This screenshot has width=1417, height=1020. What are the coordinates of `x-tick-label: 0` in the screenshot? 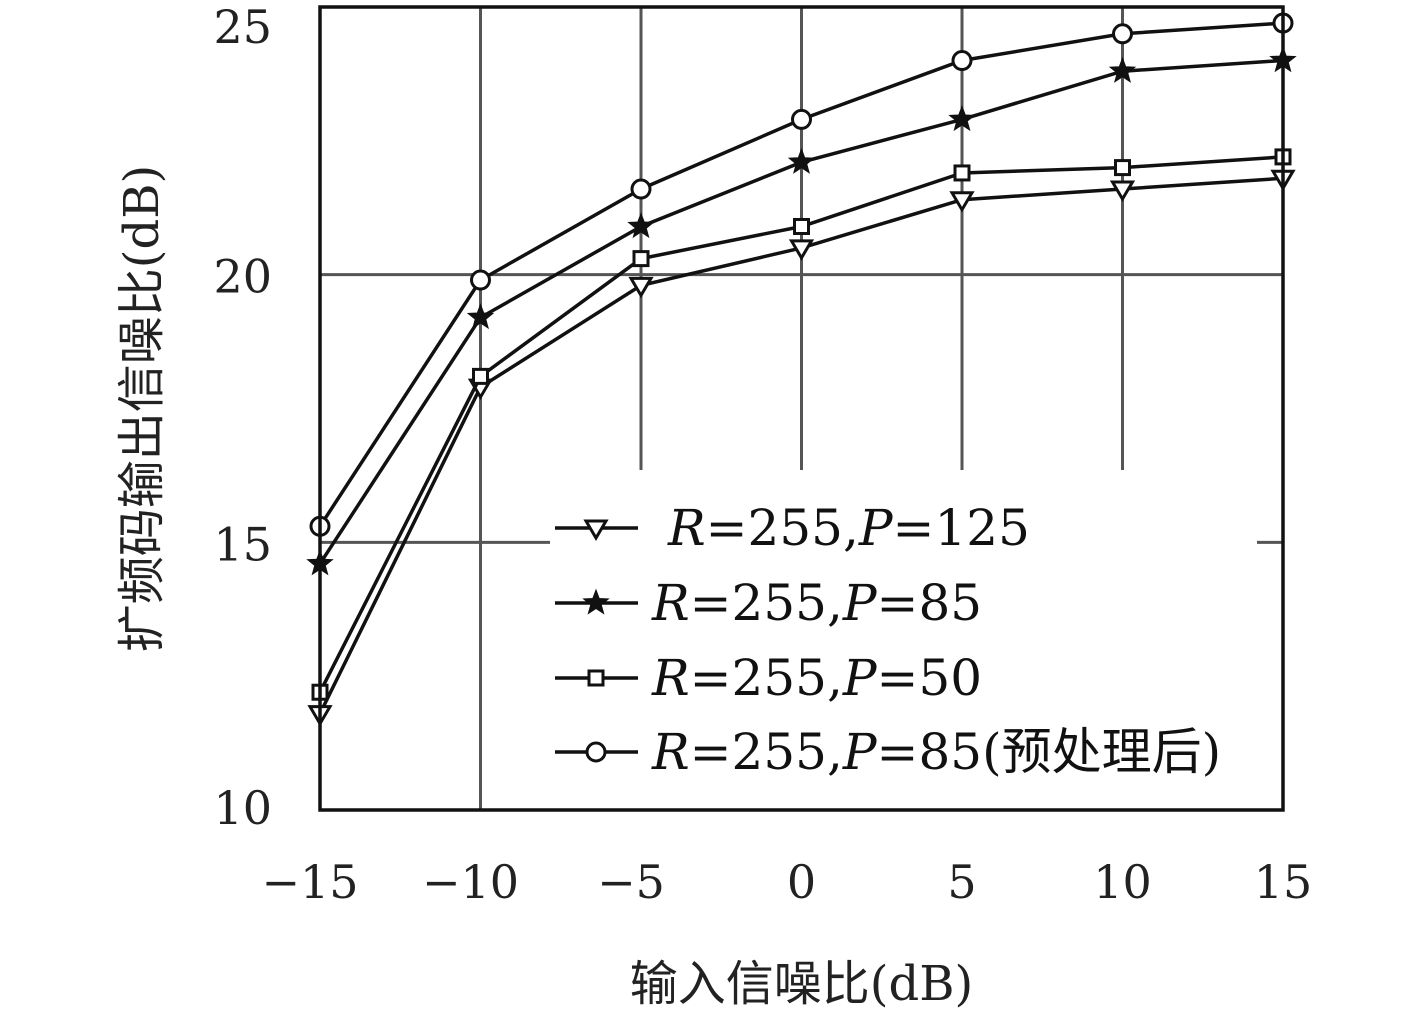 It's located at (801, 882).